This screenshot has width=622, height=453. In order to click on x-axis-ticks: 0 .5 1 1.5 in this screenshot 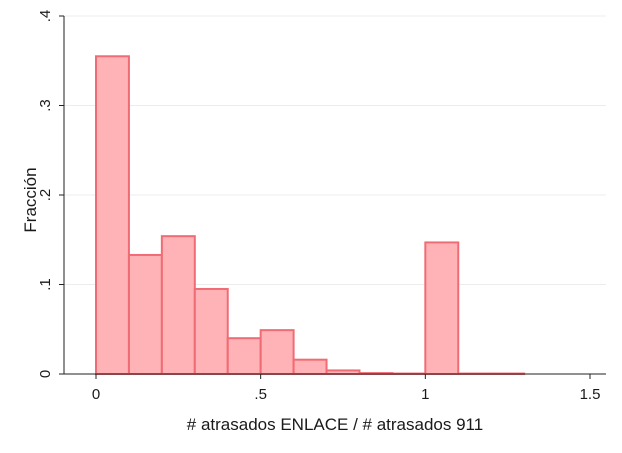, I will do `click(346, 388)`.